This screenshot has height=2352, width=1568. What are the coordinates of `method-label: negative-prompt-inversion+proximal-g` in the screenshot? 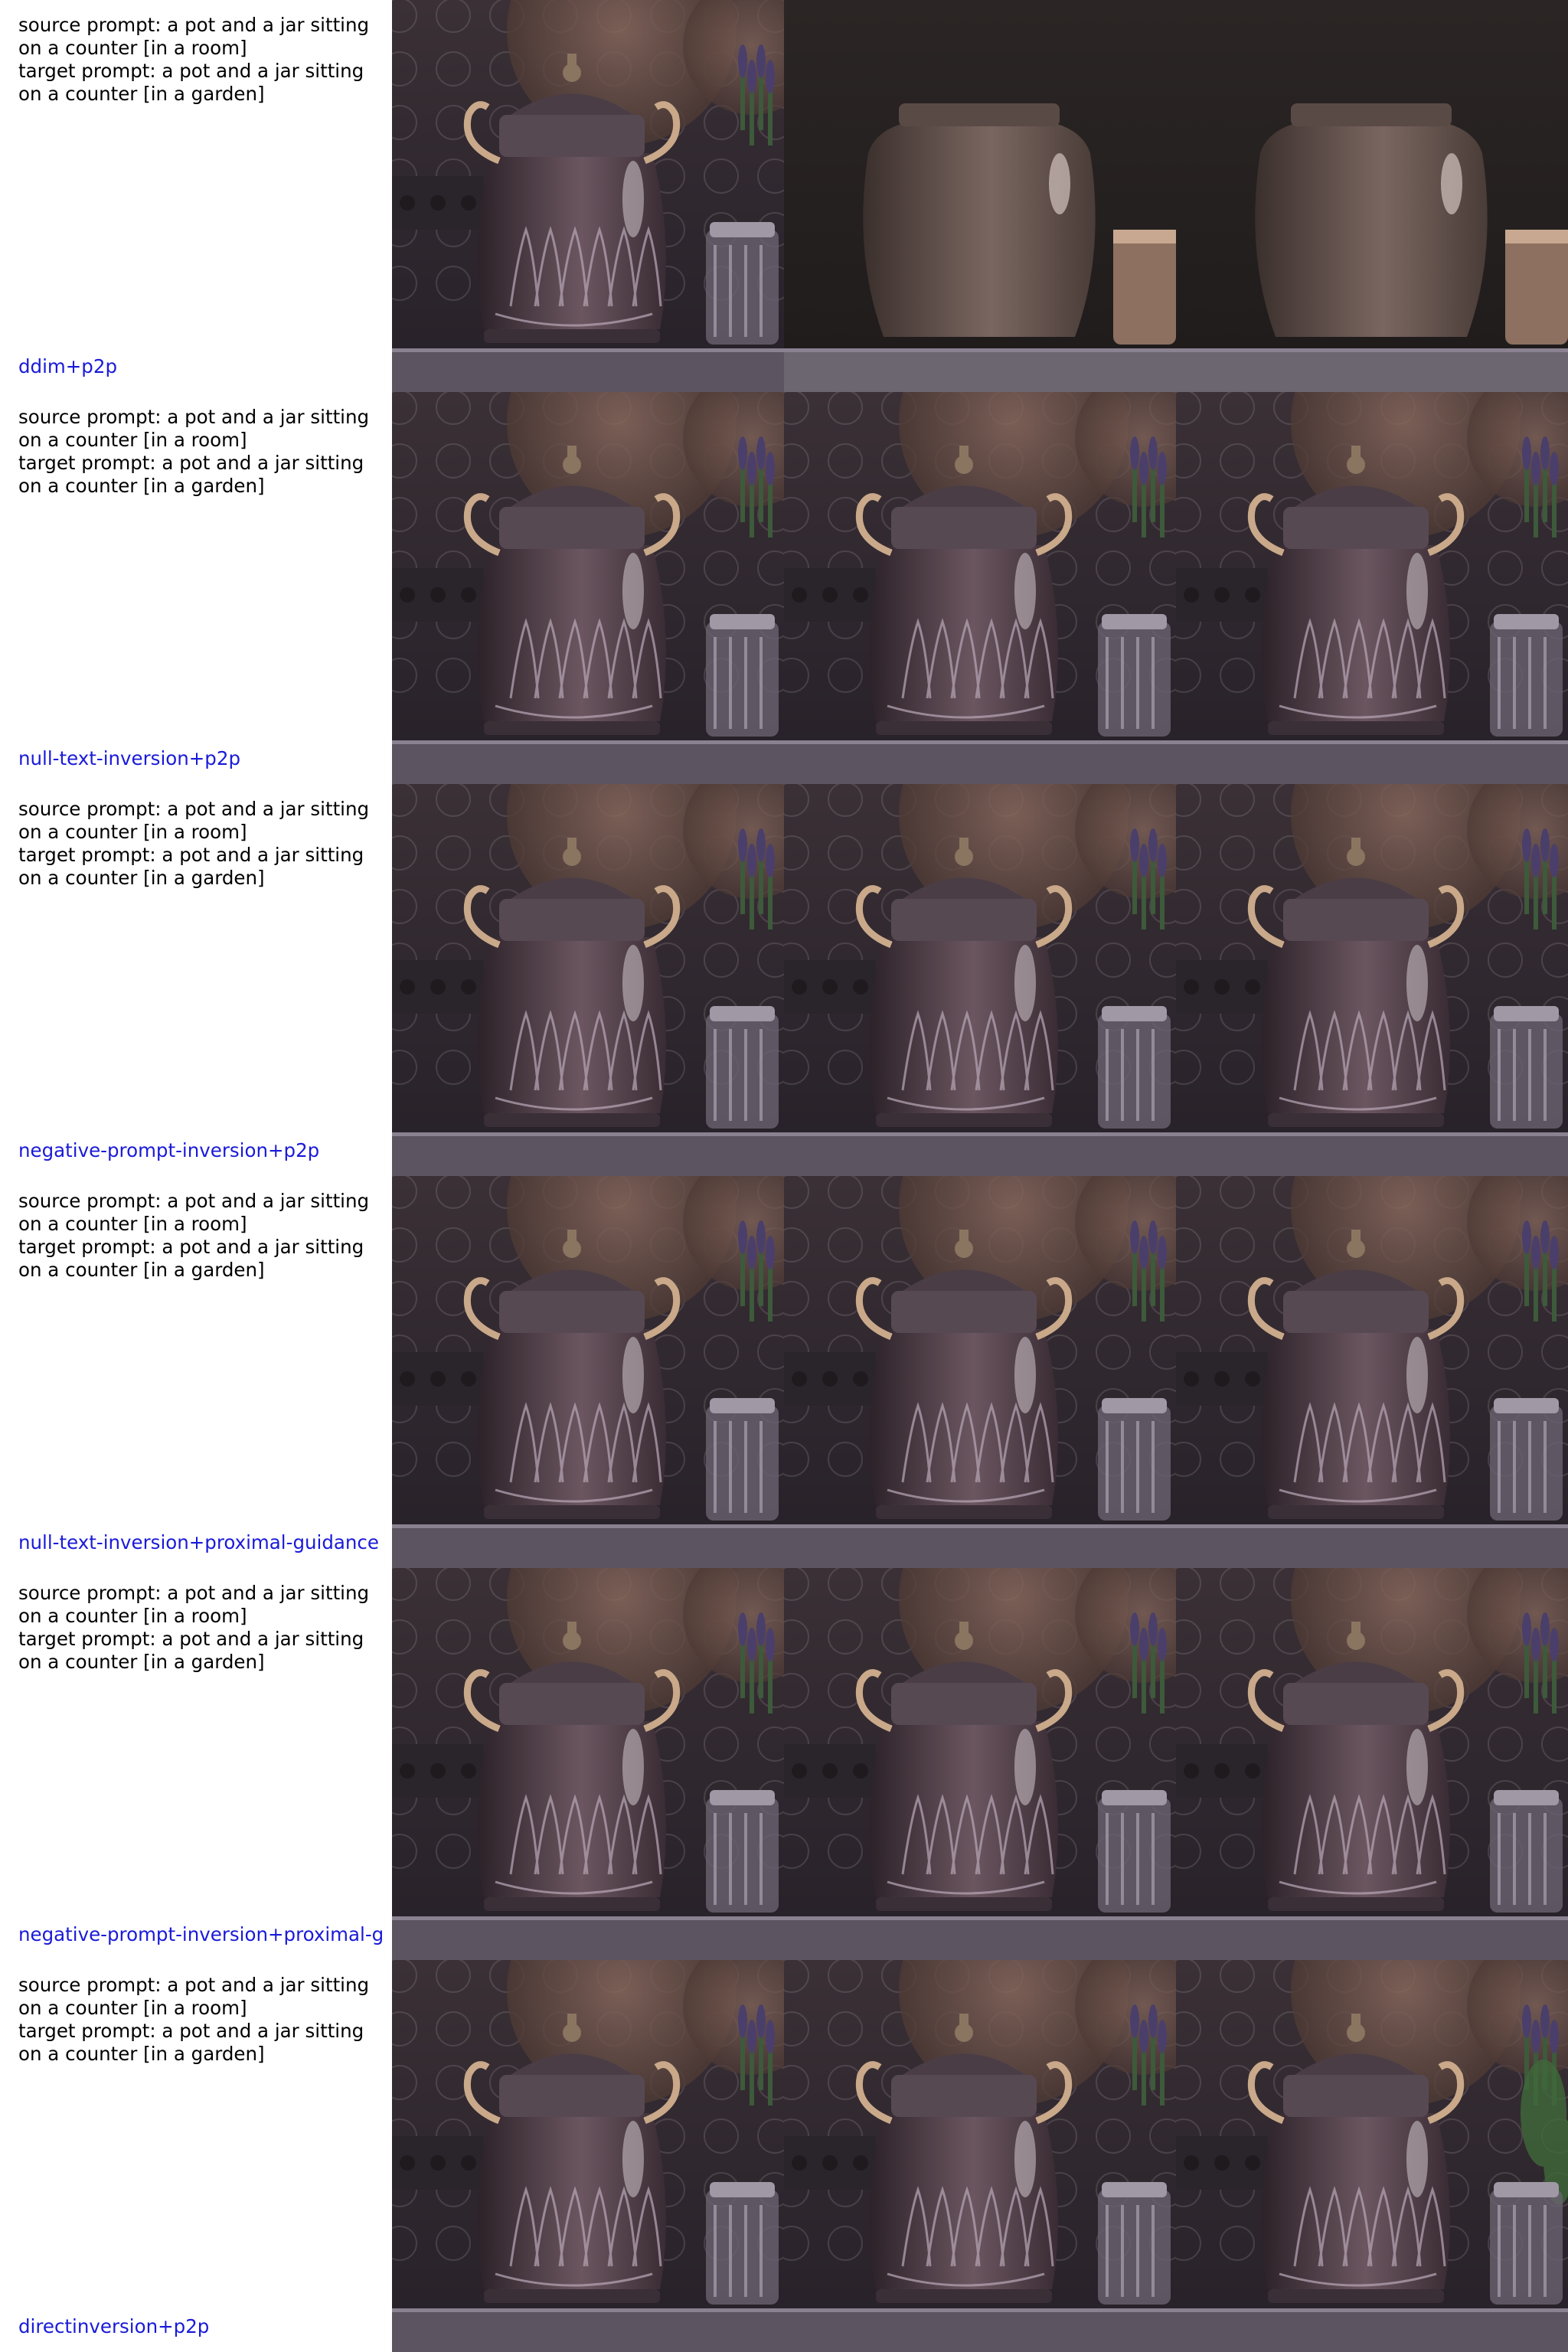 It's located at (201, 1934).